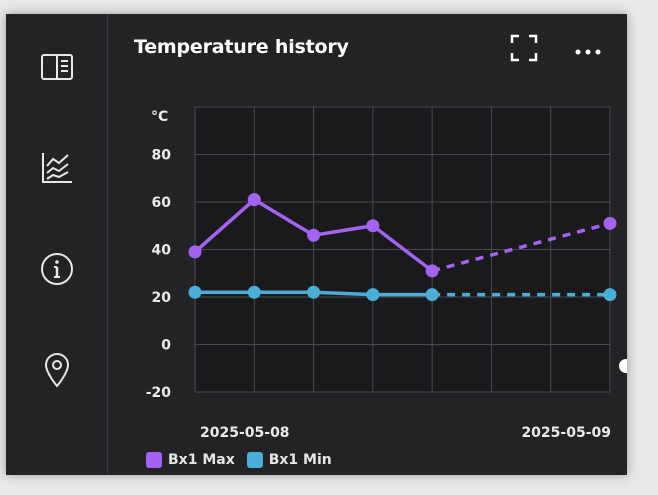 Image resolution: width=658 pixels, height=495 pixels. Describe the element at coordinates (154, 460) in the screenshot. I see `legend-swatch-max` at that location.